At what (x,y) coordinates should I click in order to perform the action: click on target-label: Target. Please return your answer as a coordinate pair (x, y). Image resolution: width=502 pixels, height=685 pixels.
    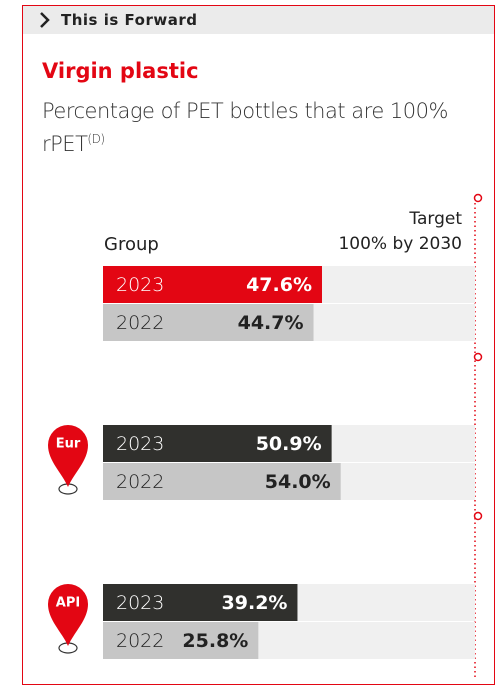
    Looking at the image, I should click on (435, 219).